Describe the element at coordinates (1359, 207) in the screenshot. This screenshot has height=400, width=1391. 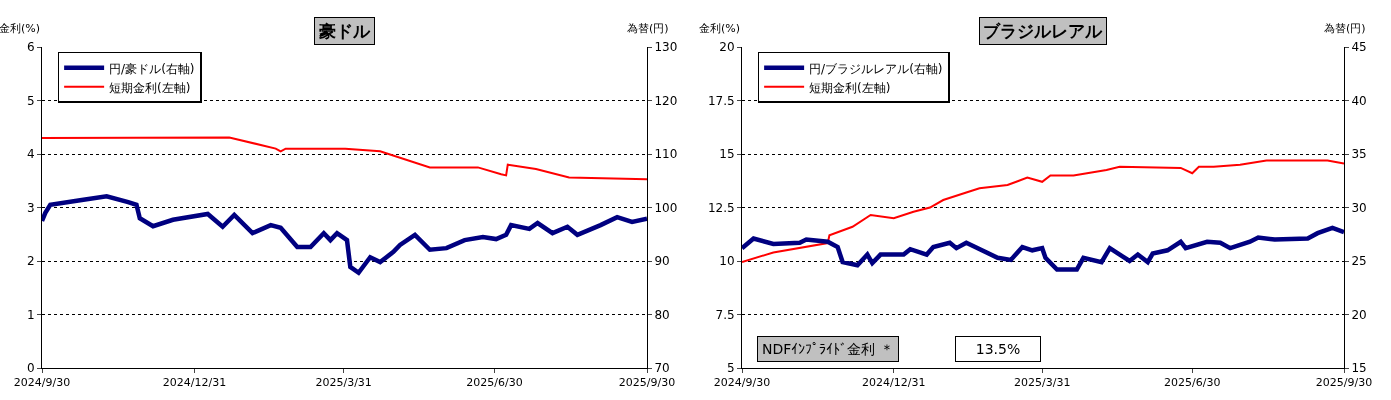
I see `y2-tick-label: 30` at that location.